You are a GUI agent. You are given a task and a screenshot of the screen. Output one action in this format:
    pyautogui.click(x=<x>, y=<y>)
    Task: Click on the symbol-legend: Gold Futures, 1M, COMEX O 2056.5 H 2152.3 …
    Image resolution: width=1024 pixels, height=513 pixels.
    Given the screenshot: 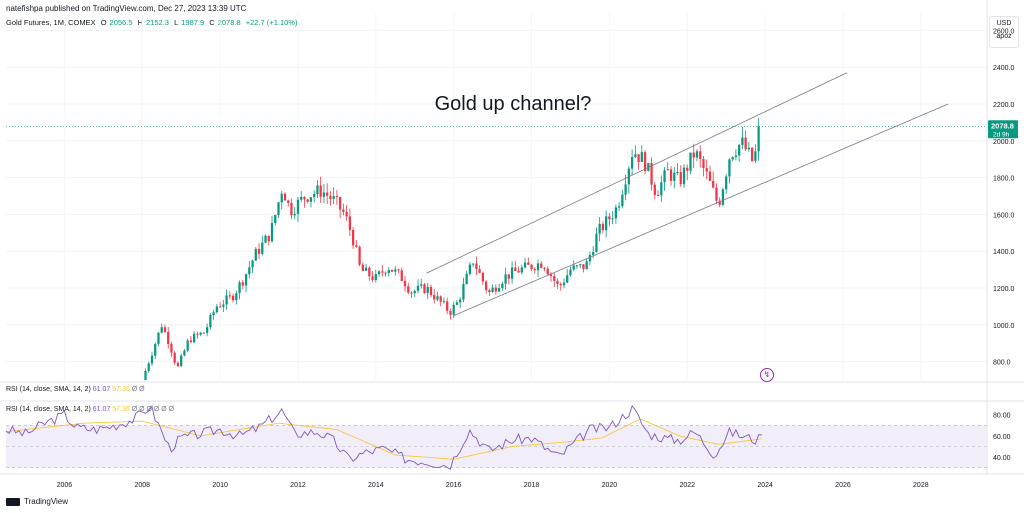 What is the action you would take?
    pyautogui.click(x=153, y=22)
    